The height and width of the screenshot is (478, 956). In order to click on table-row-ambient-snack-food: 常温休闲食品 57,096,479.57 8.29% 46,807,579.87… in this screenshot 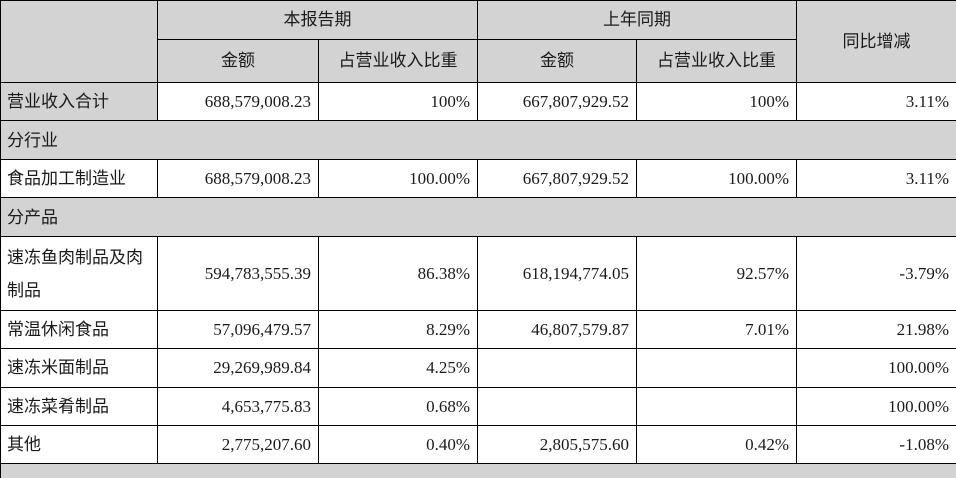, I will do `click(478, 330)`.